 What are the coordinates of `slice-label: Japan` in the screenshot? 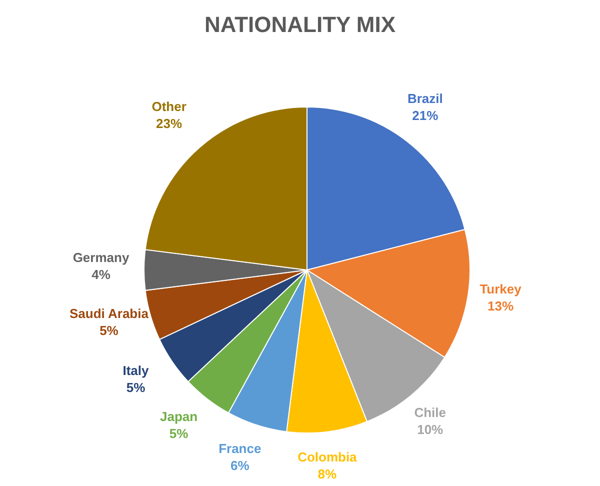 It's located at (179, 416).